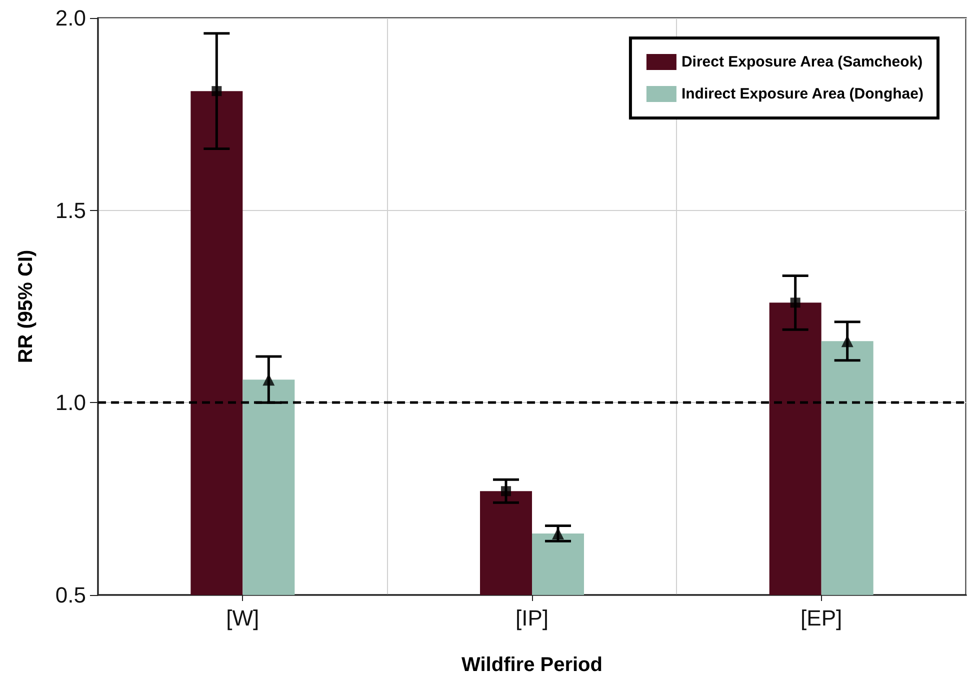  Describe the element at coordinates (70, 210) in the screenshot. I see `y-tick-label: 1.5` at that location.